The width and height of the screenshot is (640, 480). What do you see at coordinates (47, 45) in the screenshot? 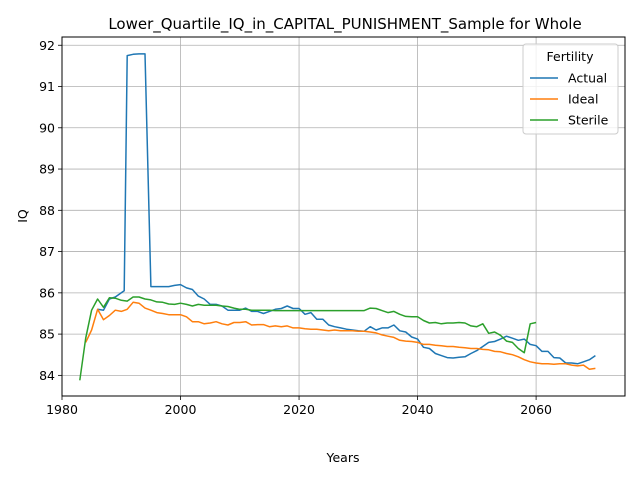
I see `y-tick-label: 92` at bounding box center [47, 45].